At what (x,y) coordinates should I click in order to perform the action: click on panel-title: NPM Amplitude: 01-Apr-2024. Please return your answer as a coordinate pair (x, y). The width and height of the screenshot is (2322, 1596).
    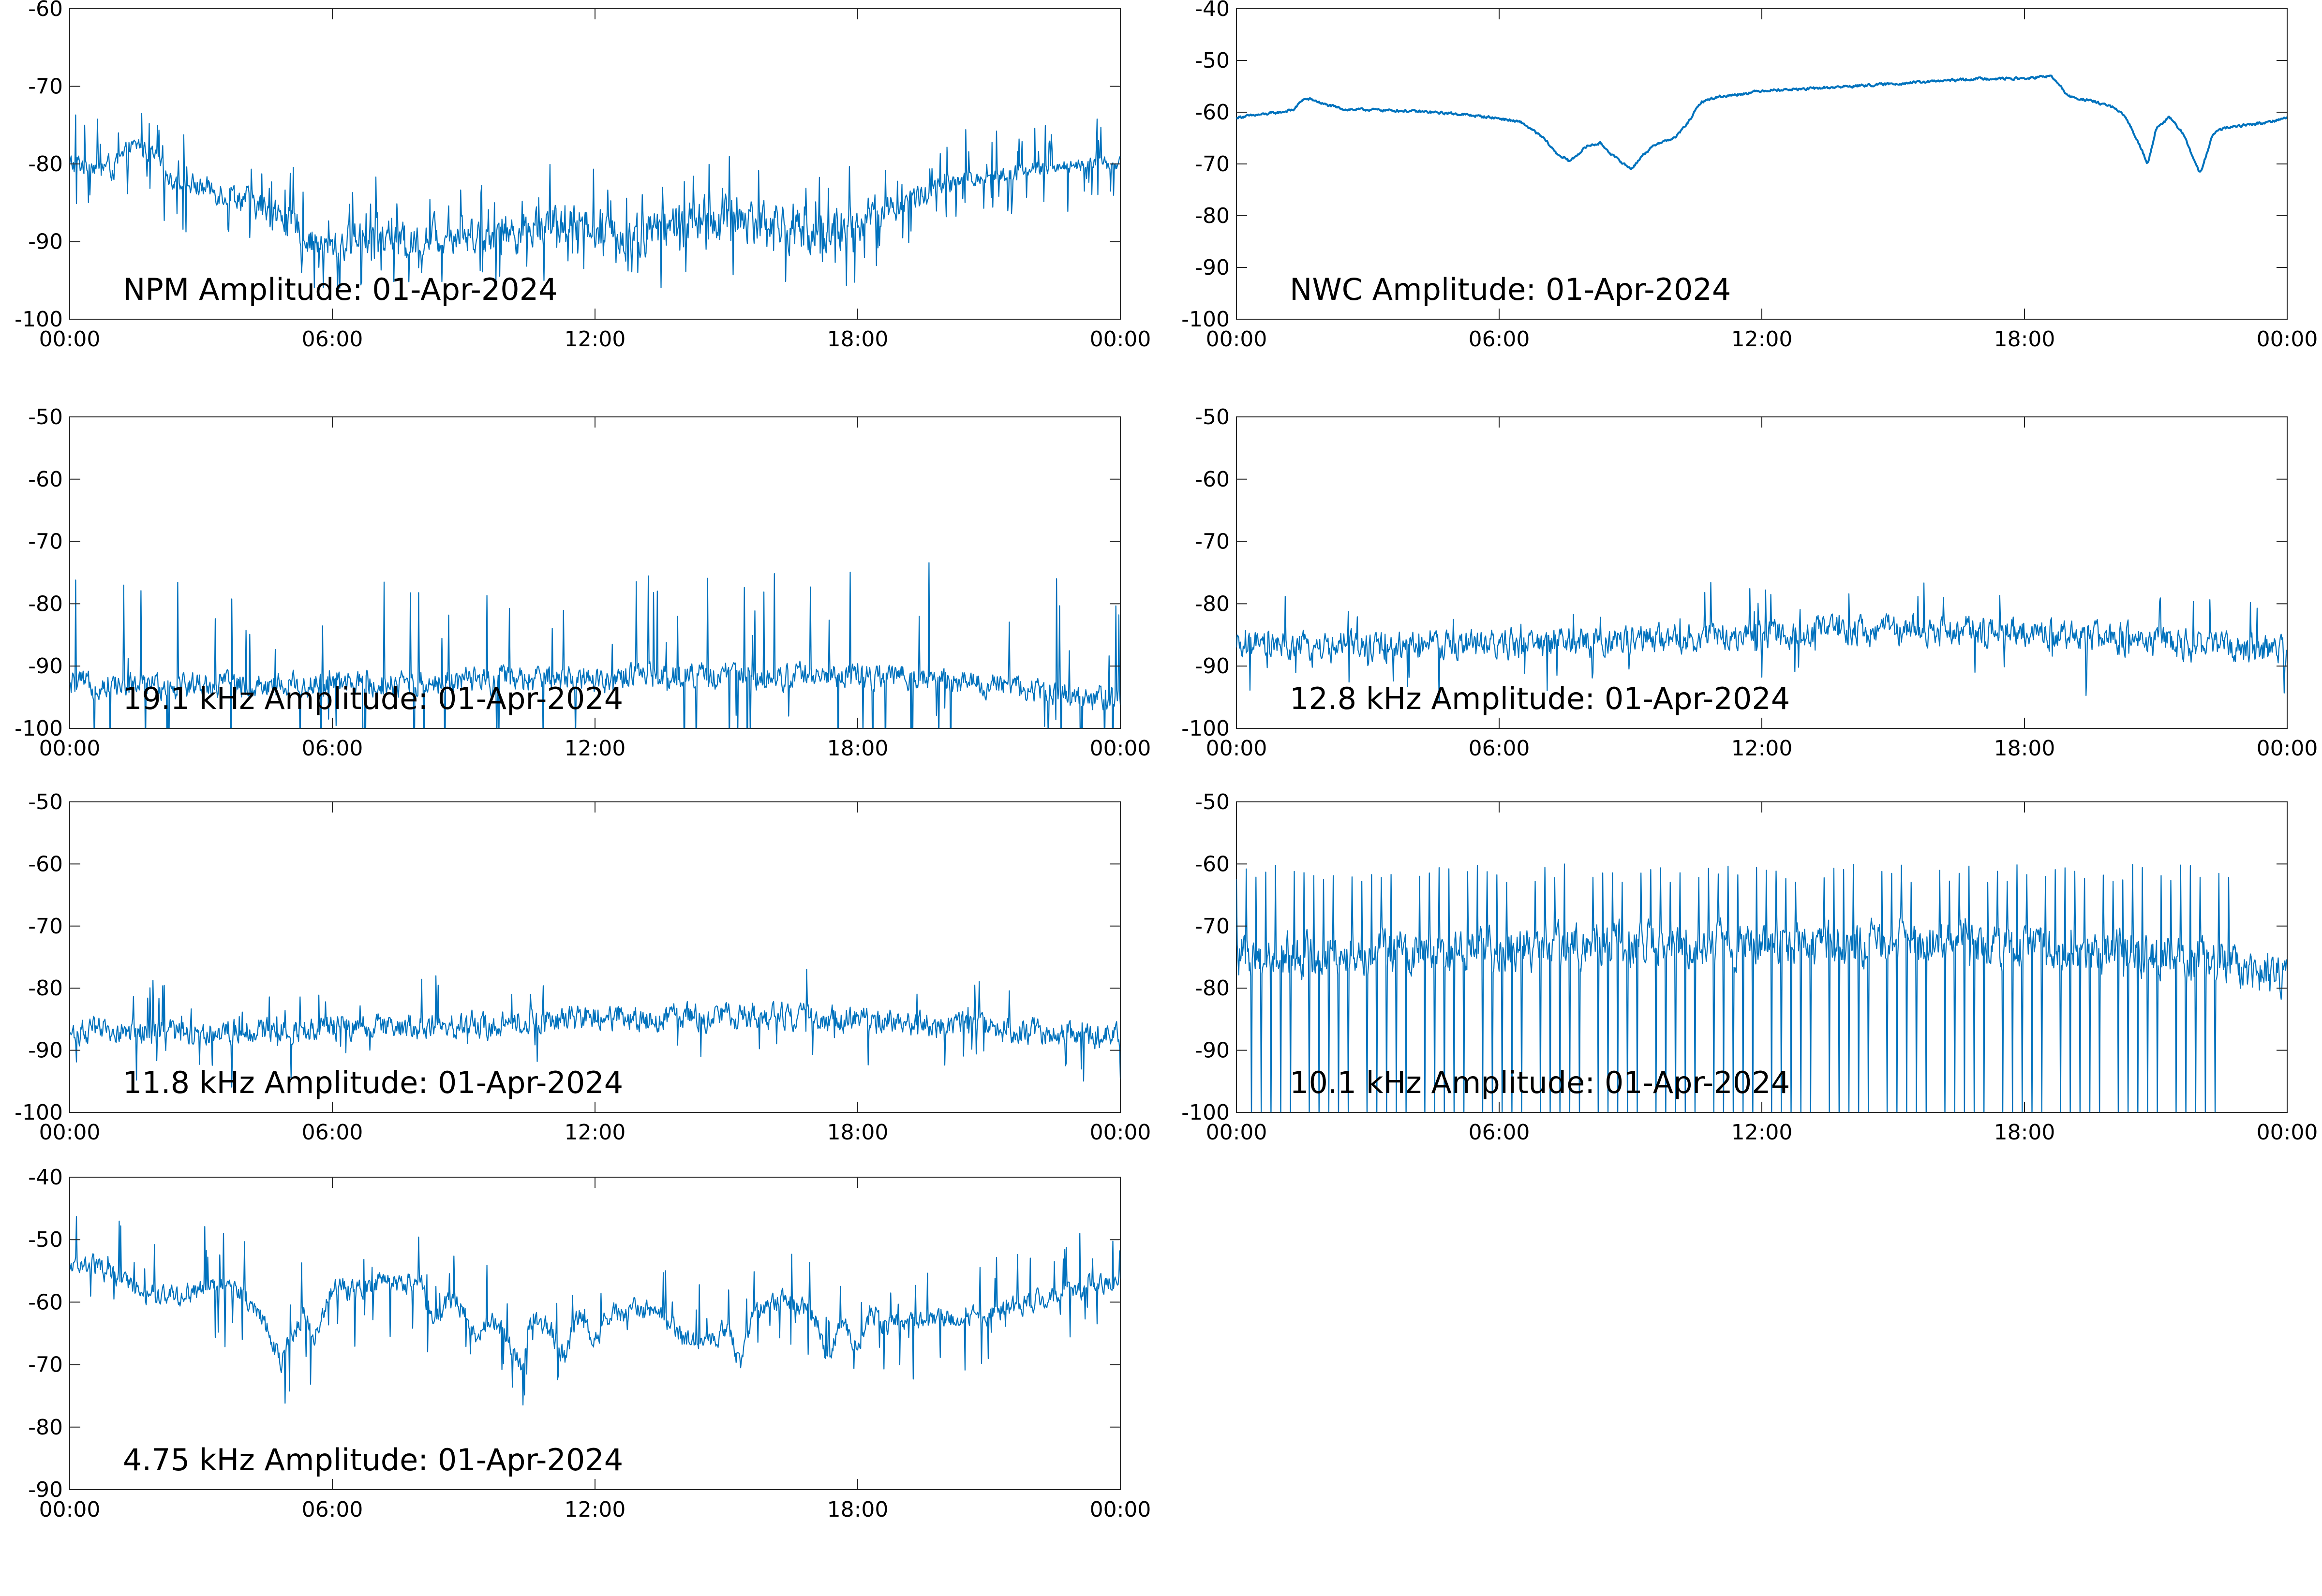
    Looking at the image, I should click on (340, 289).